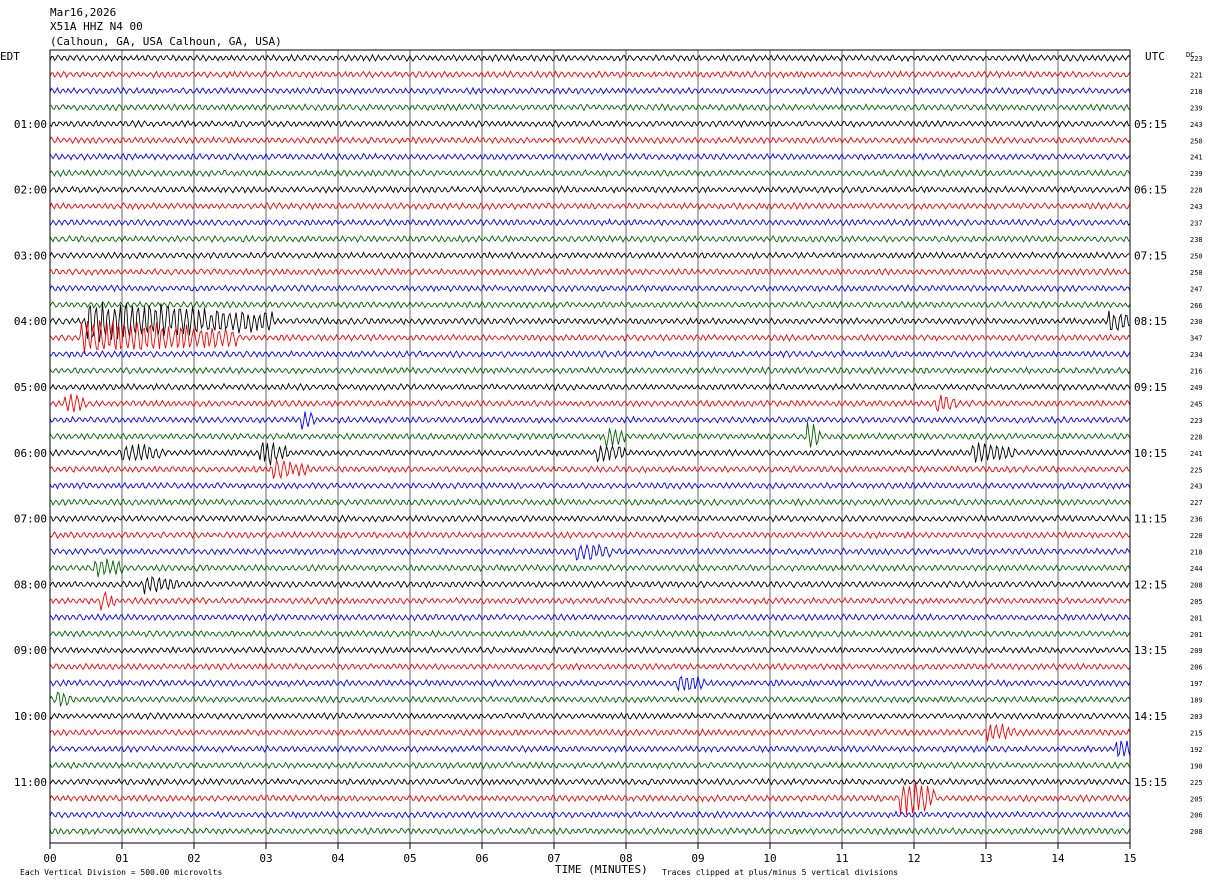 The height and width of the screenshot is (886, 1210). Describe the element at coordinates (1196, 503) in the screenshot. I see `dc-value: 227` at that location.